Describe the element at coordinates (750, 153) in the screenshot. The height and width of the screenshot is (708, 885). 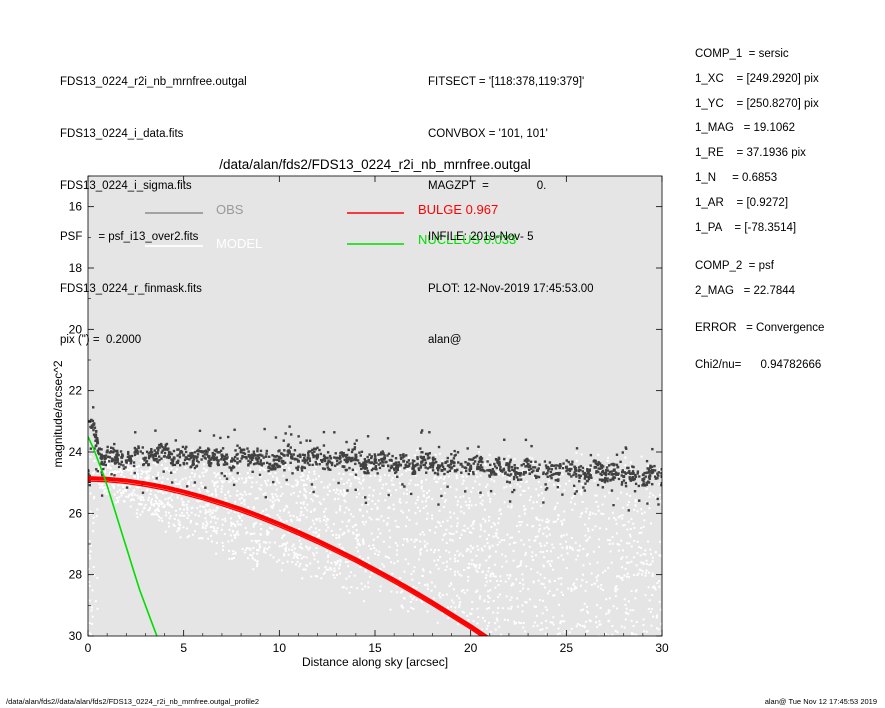
I see `param-line: 1_RE = 37.1936 pix` at that location.